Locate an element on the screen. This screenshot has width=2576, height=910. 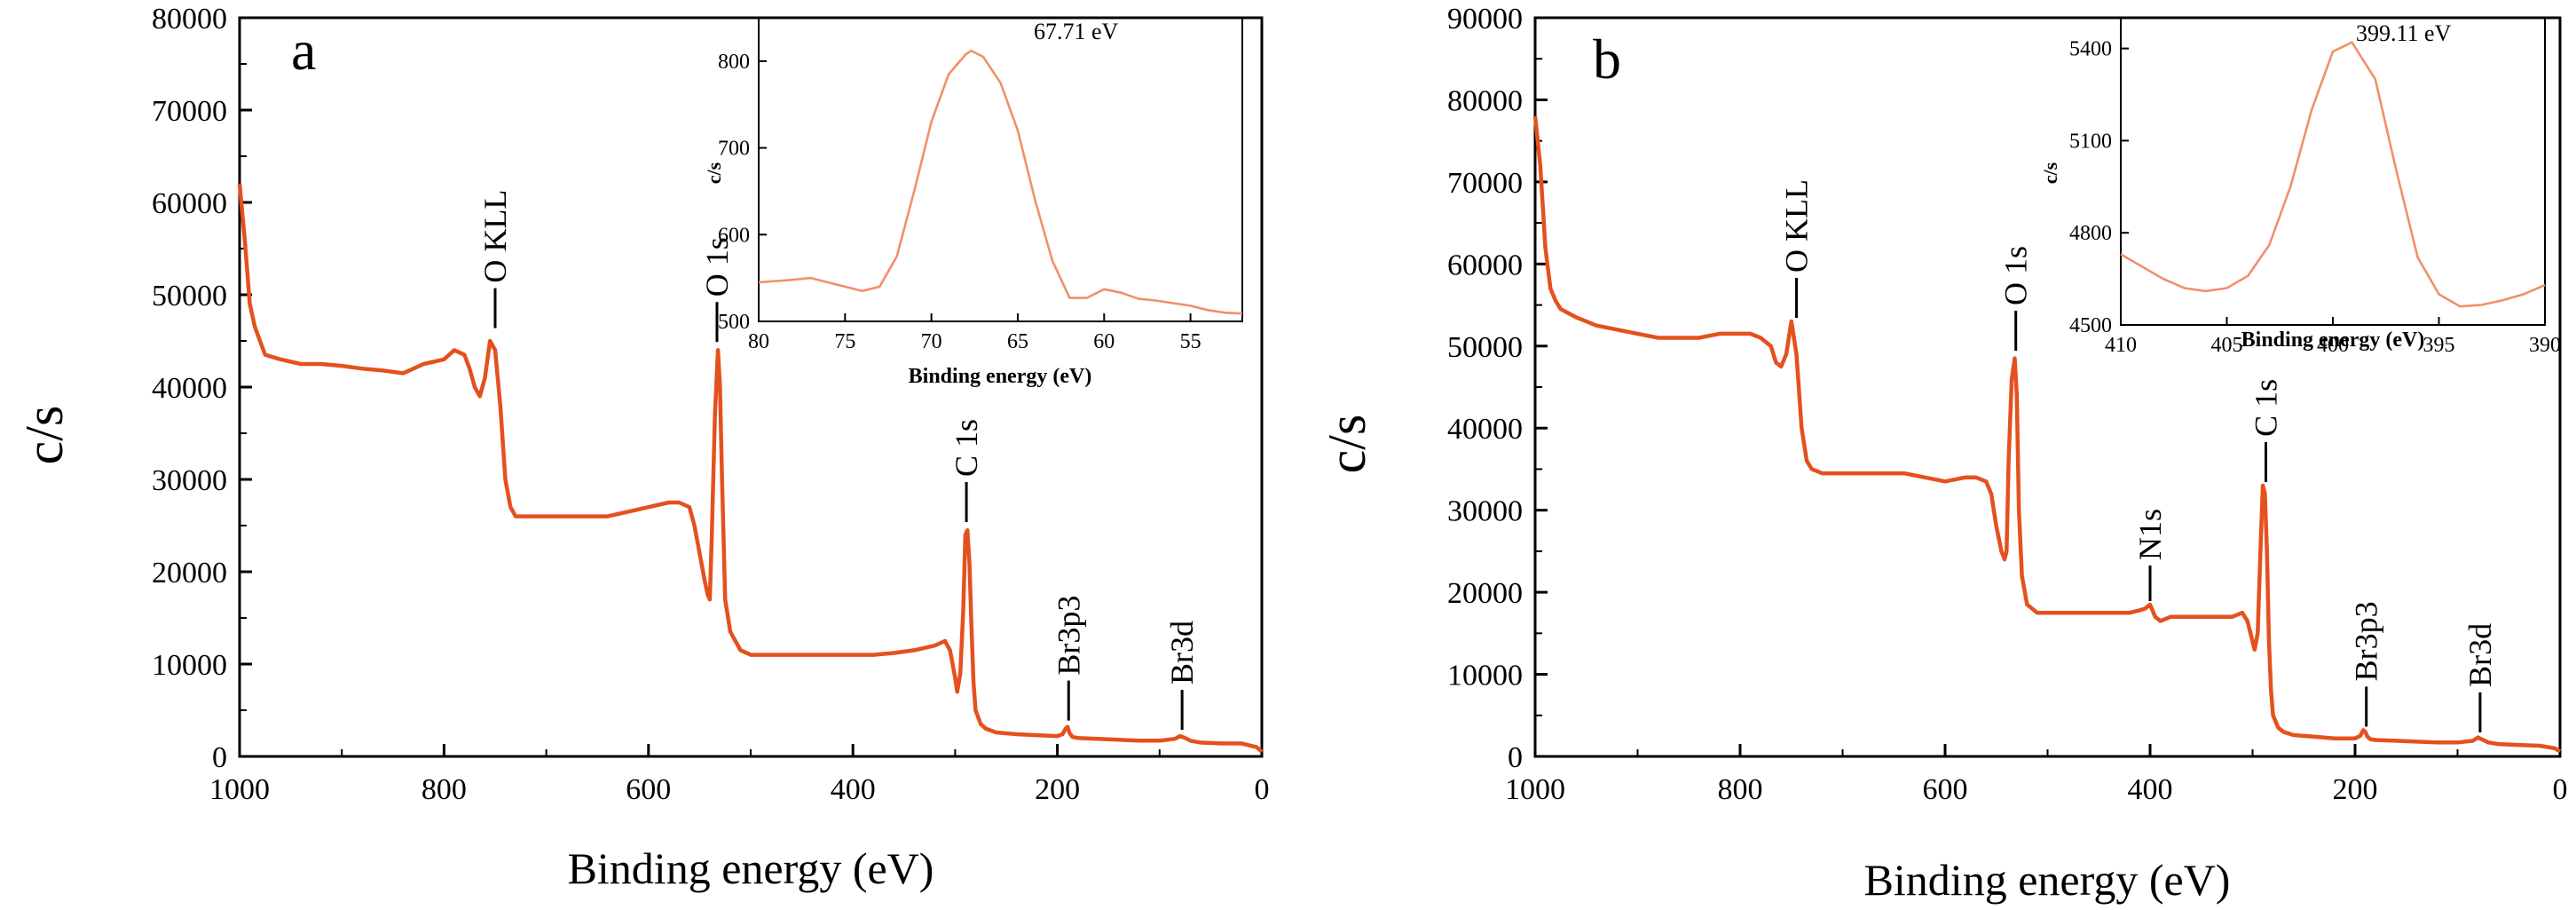
panel-b-y-axis-label: c/s is located at coordinates (1347, 444).